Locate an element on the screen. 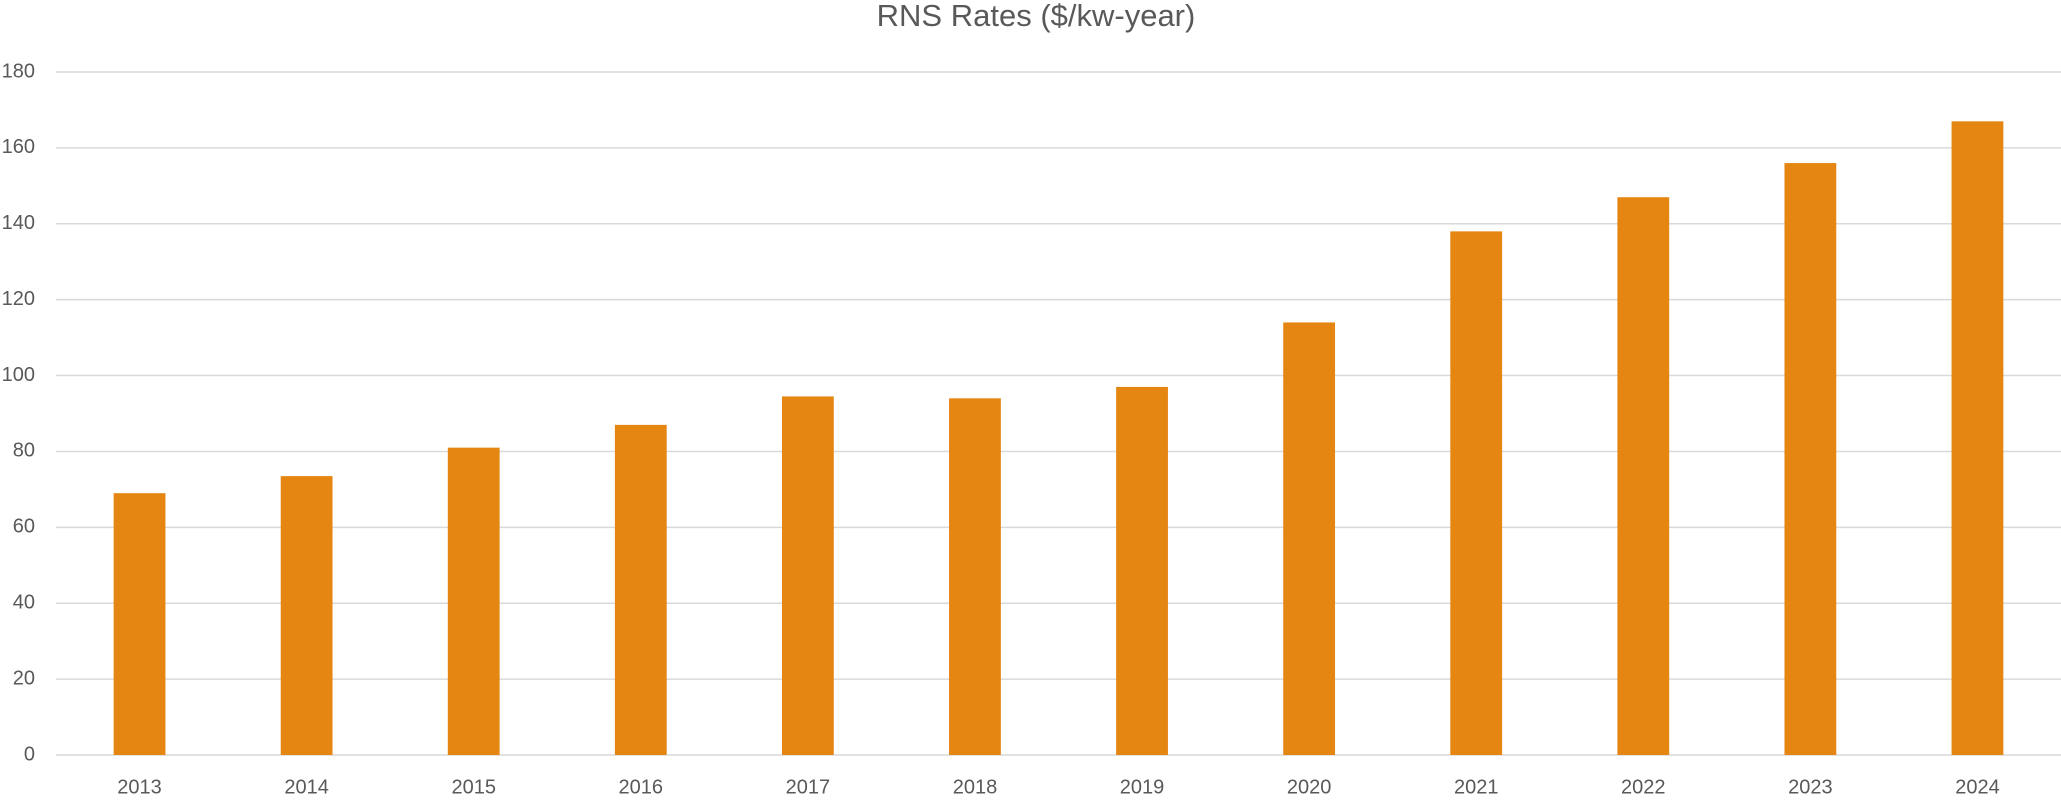 The width and height of the screenshot is (2061, 803). y-tick-label: 100 is located at coordinates (18, 375).